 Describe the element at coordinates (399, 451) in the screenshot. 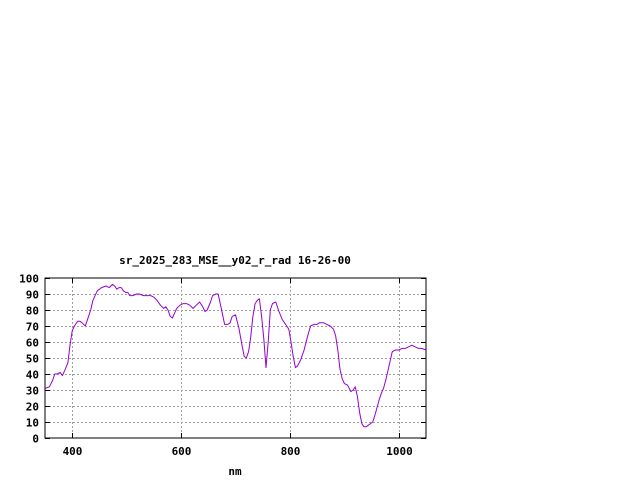

I see `x-tick-label: 1000` at that location.